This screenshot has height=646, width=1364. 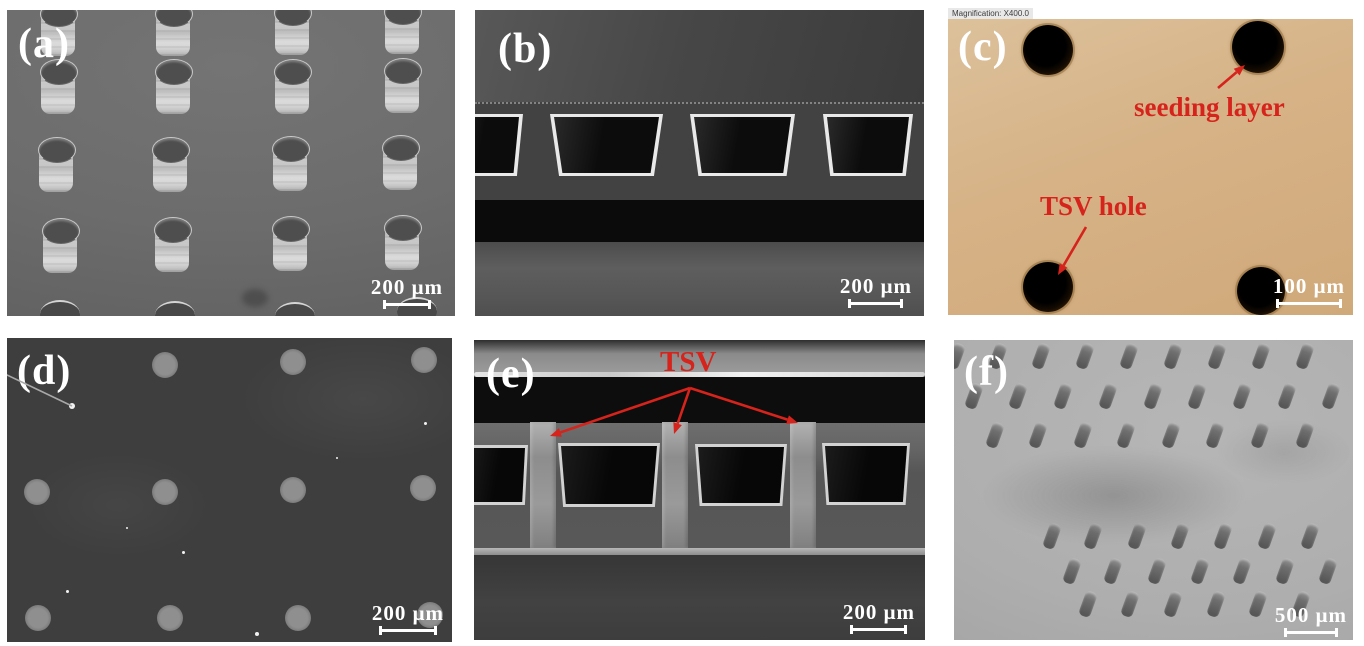 I want to click on via-opening, so click(x=606, y=145).